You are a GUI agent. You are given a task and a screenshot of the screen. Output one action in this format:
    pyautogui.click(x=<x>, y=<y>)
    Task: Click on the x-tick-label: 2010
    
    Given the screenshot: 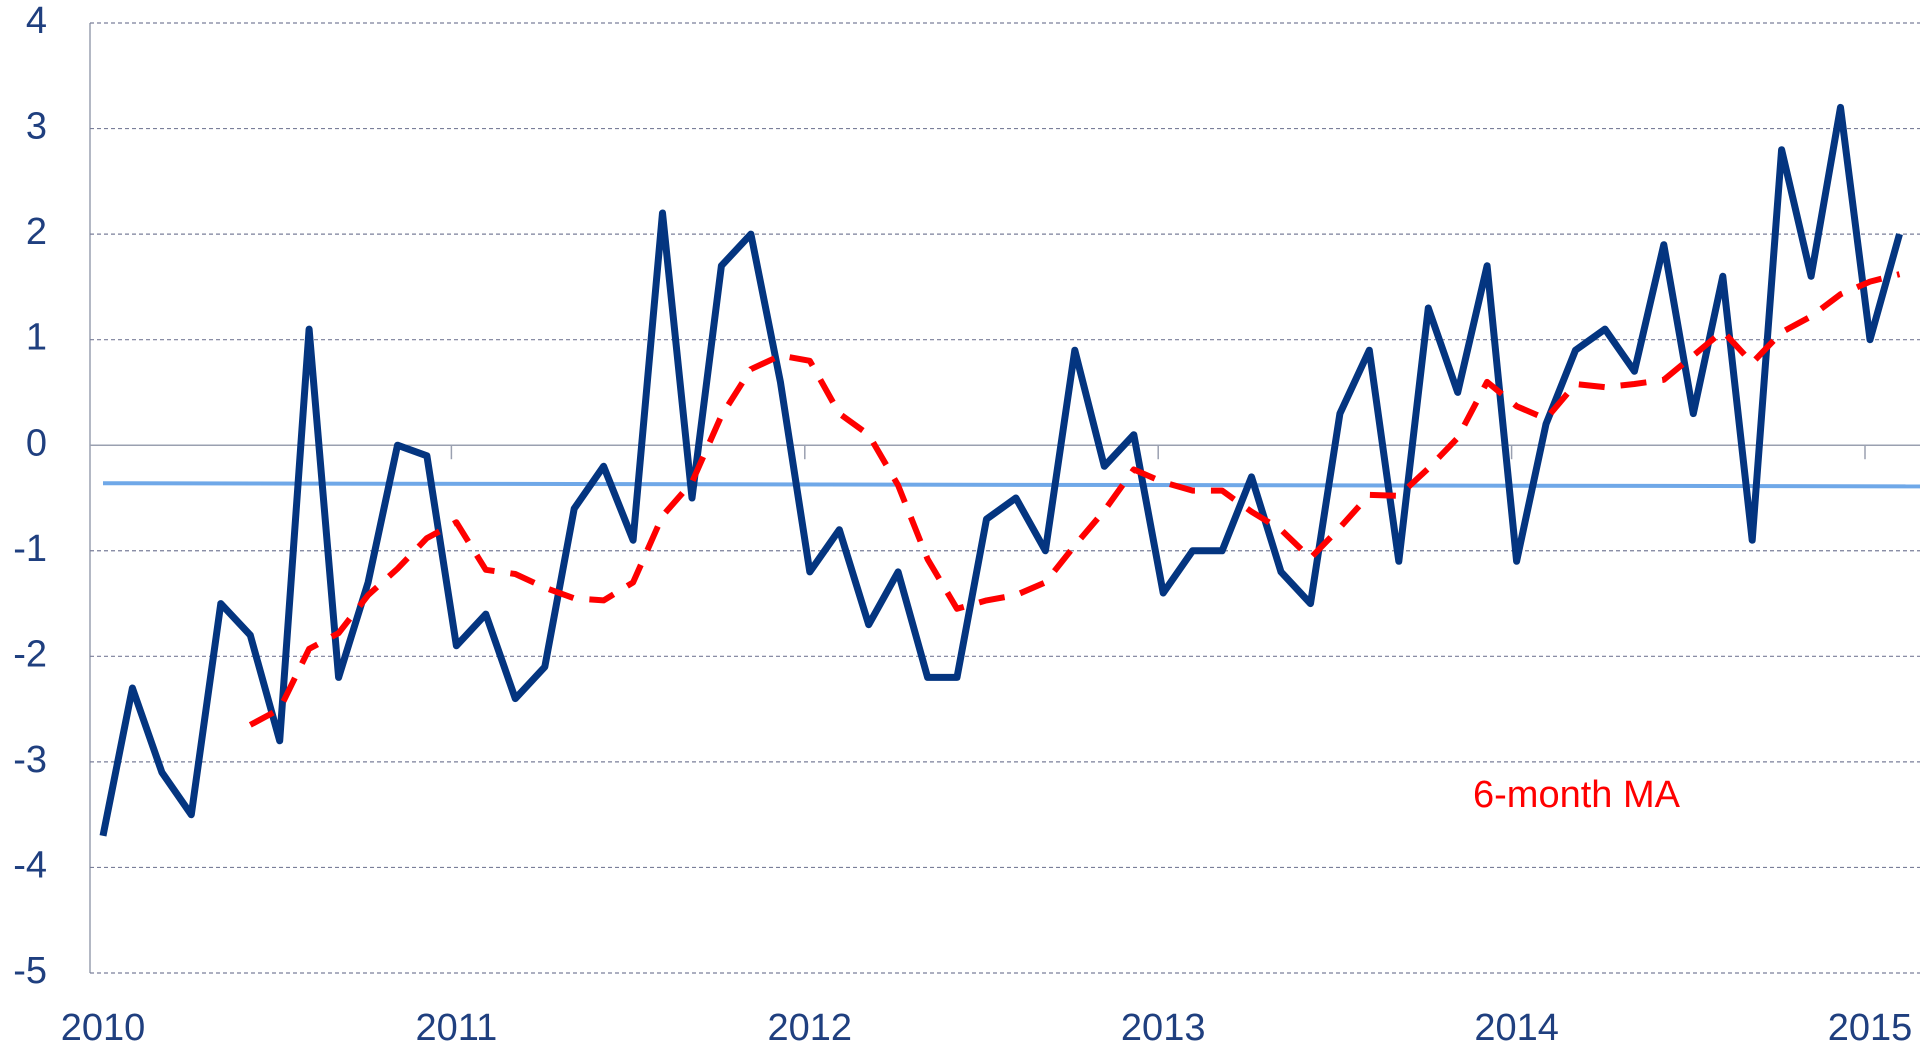 What is the action you would take?
    pyautogui.click(x=103, y=1028)
    